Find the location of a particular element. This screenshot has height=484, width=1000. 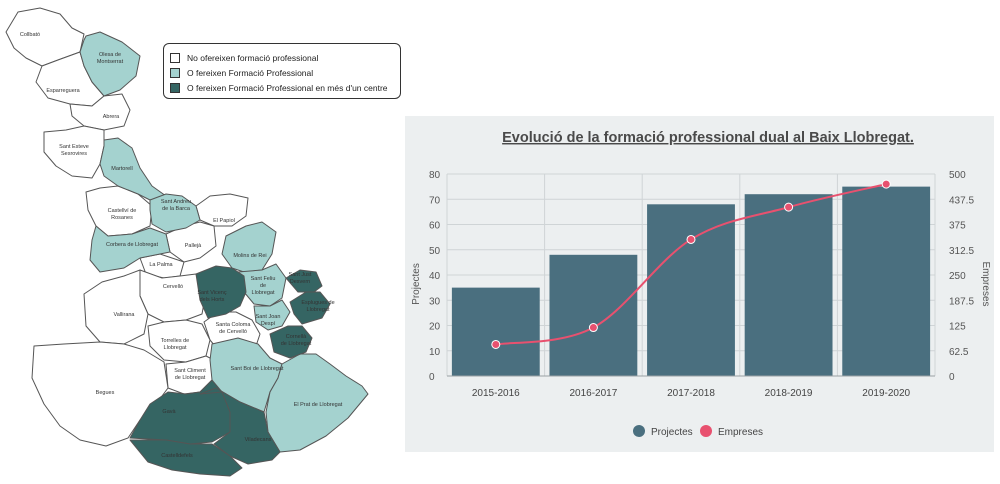

municipality-esplugues is located at coordinates (304, 281).